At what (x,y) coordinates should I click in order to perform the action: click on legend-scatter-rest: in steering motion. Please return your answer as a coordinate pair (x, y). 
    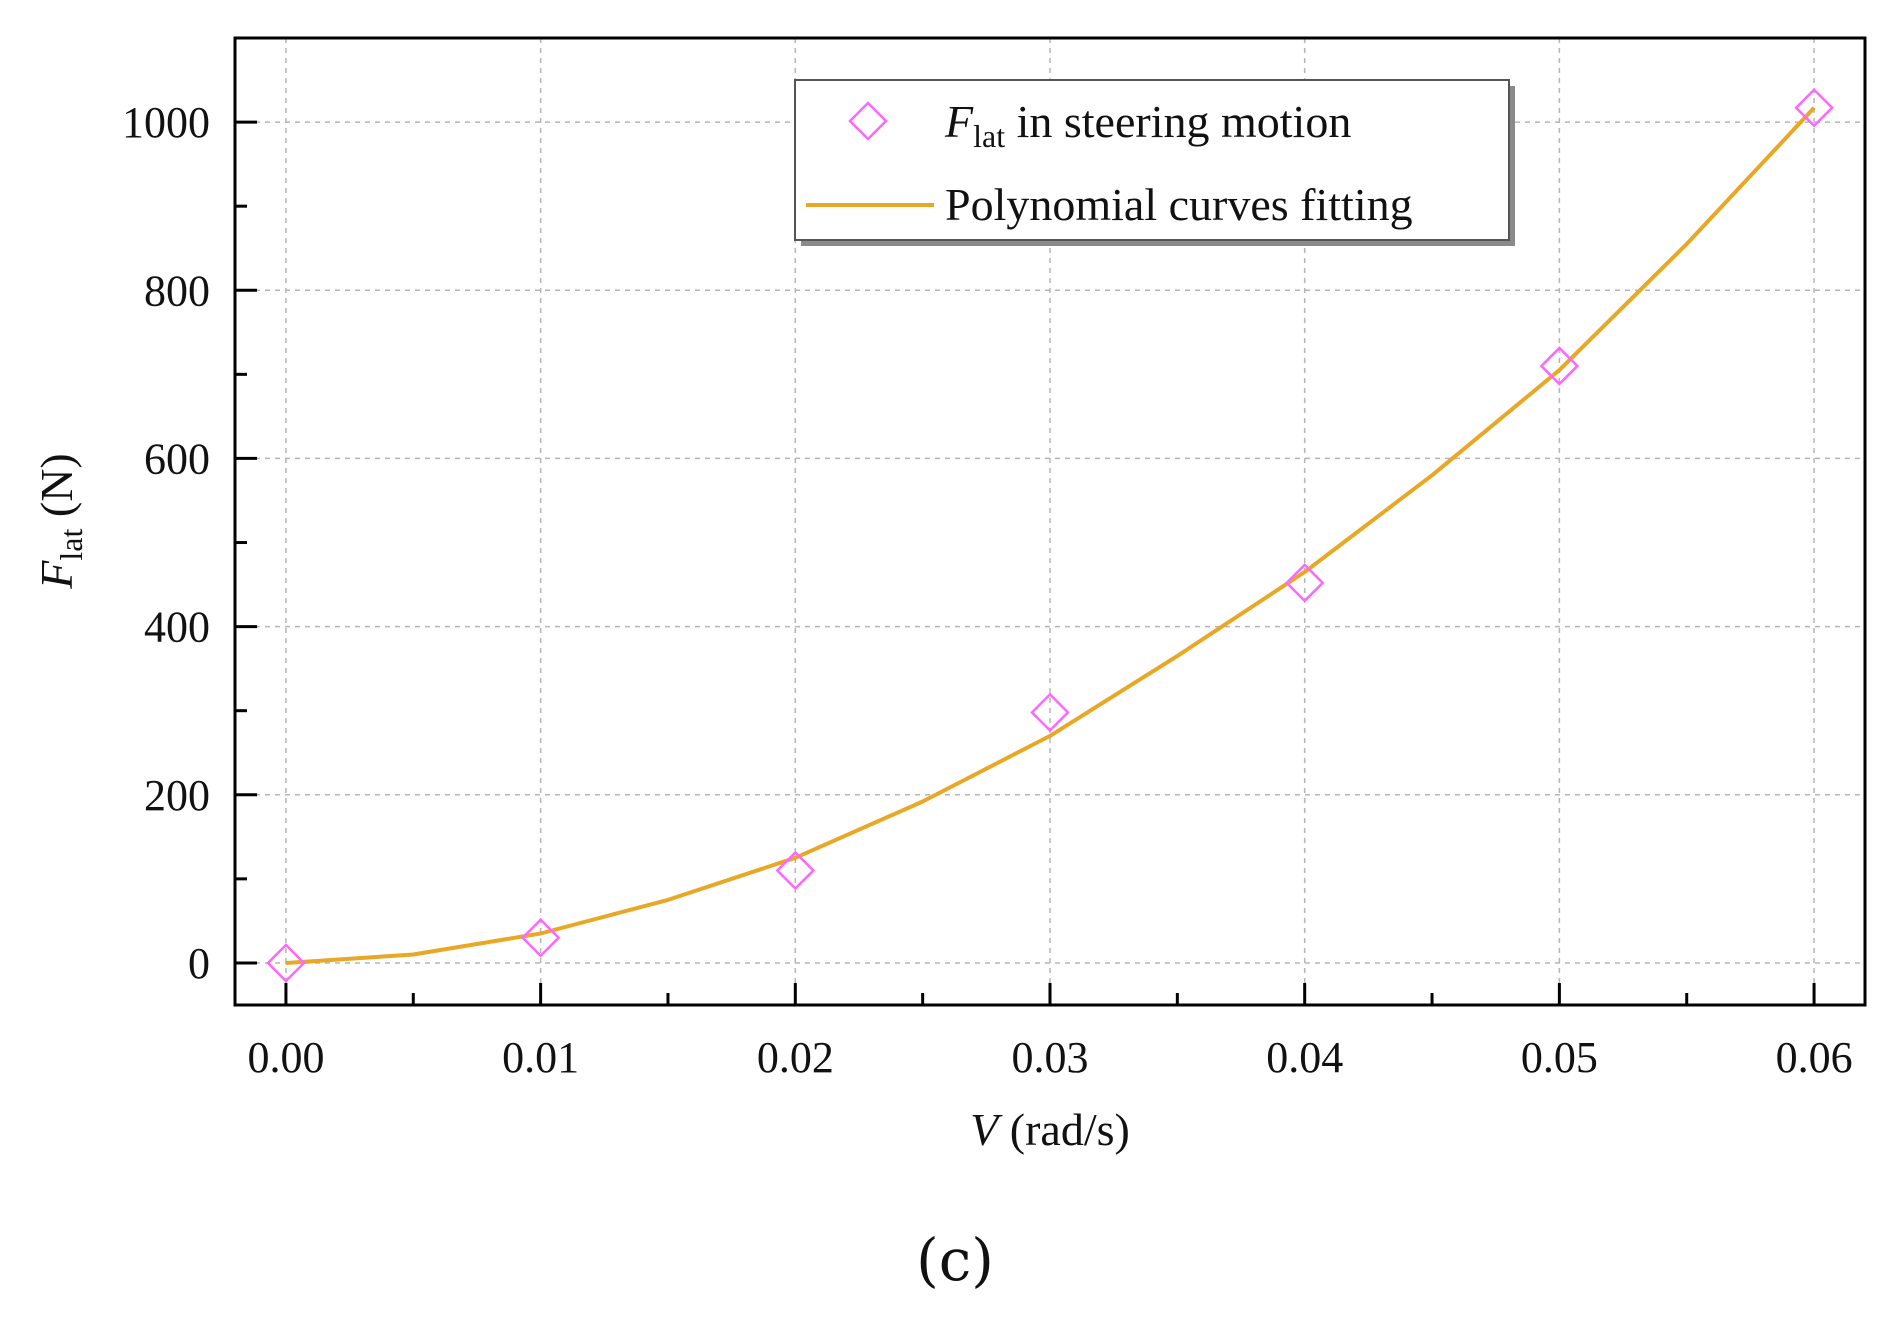
    Looking at the image, I should click on (1178, 121).